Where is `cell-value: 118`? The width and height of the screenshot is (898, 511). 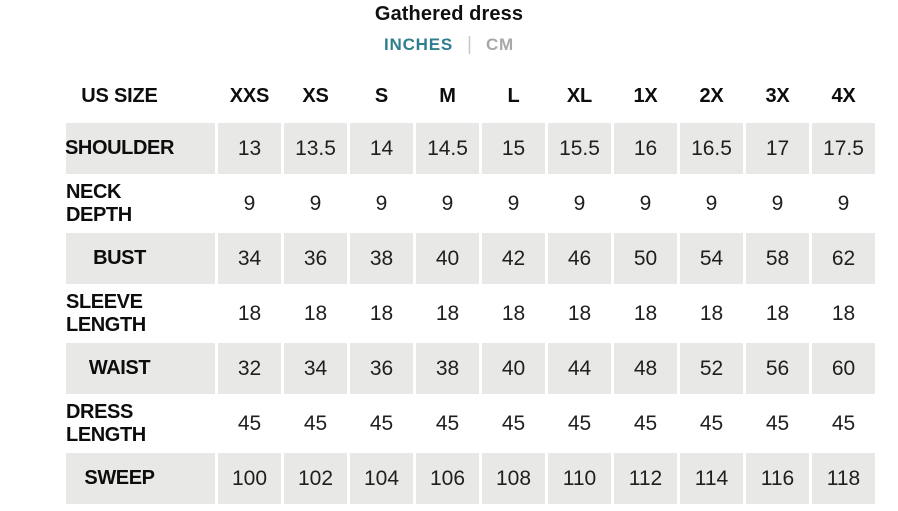 cell-value: 118 is located at coordinates (843, 478).